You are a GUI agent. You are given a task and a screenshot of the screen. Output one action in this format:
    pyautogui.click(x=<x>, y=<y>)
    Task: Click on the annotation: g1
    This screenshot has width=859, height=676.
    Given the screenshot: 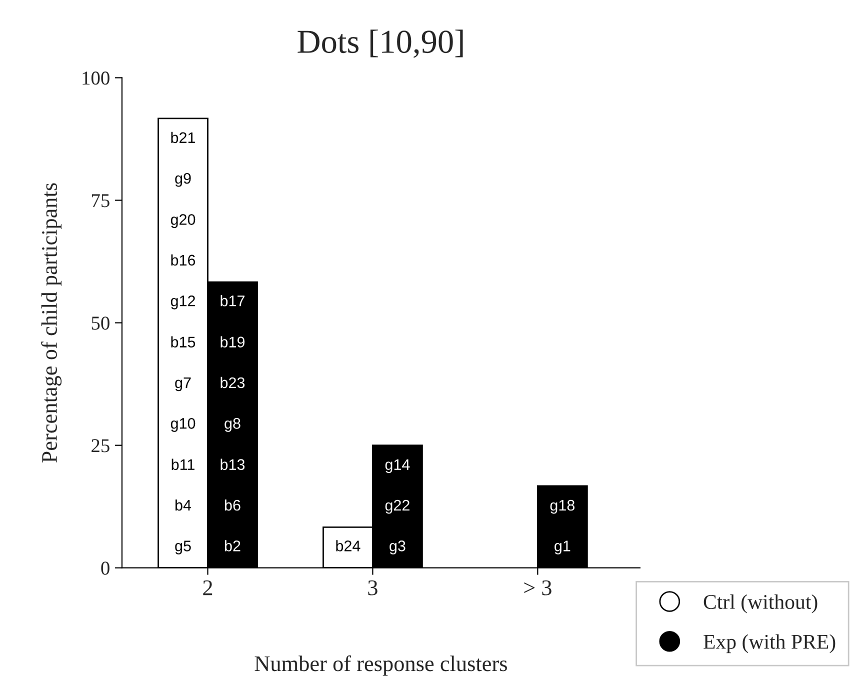 What is the action you would take?
    pyautogui.click(x=562, y=547)
    